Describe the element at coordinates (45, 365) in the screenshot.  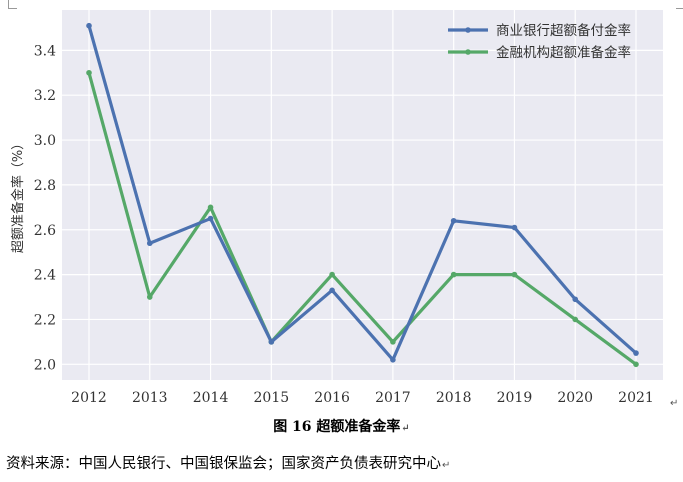
I see `y-tick-label: 2.0` at that location.